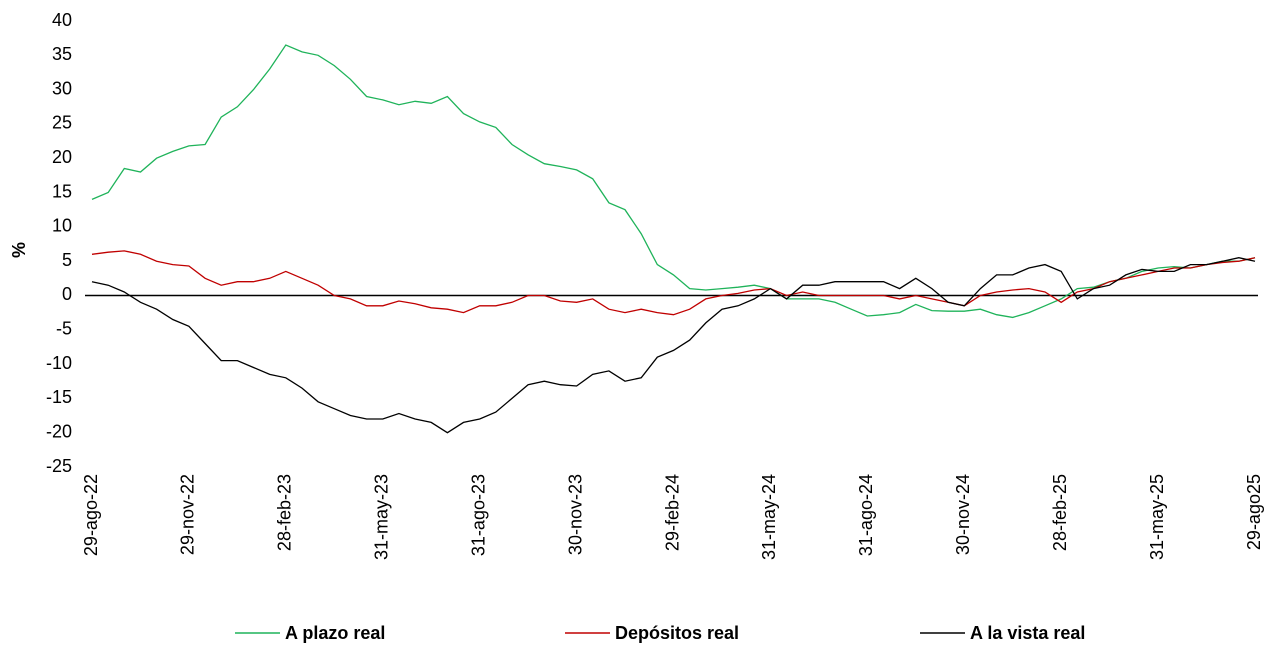 The width and height of the screenshot is (1280, 648). I want to click on x-tick-label: 30-nov-24, so click(963, 514).